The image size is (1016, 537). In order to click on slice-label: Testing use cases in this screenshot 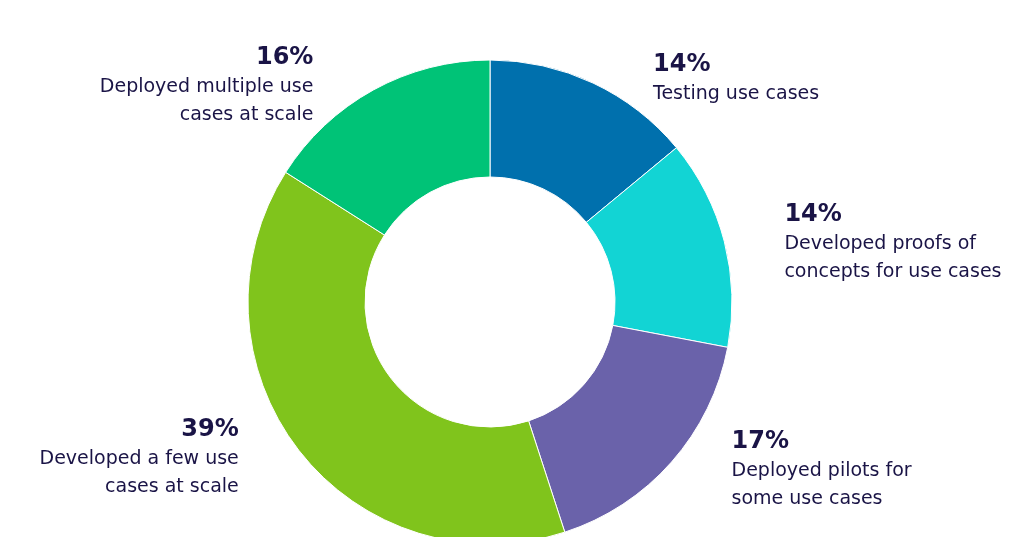, I will do `click(736, 91)`.